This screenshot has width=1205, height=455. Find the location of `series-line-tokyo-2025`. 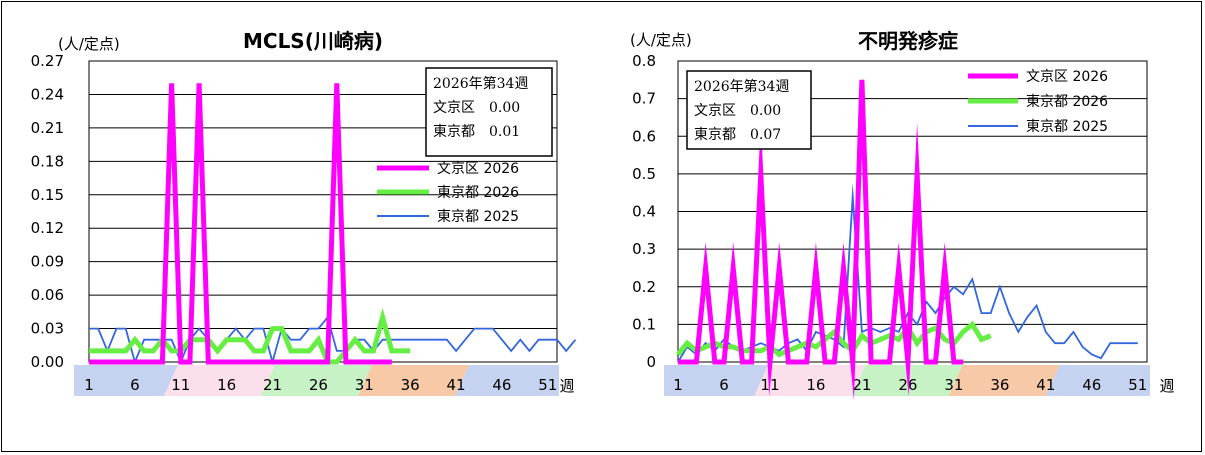

series-line-tokyo-2025 is located at coordinates (333, 340).